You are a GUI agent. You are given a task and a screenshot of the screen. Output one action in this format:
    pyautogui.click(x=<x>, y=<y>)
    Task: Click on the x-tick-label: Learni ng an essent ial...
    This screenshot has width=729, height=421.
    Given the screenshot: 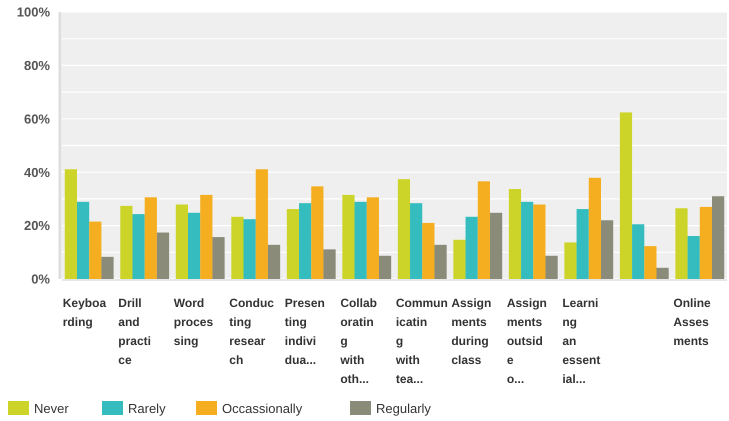 What is the action you would take?
    pyautogui.click(x=581, y=341)
    